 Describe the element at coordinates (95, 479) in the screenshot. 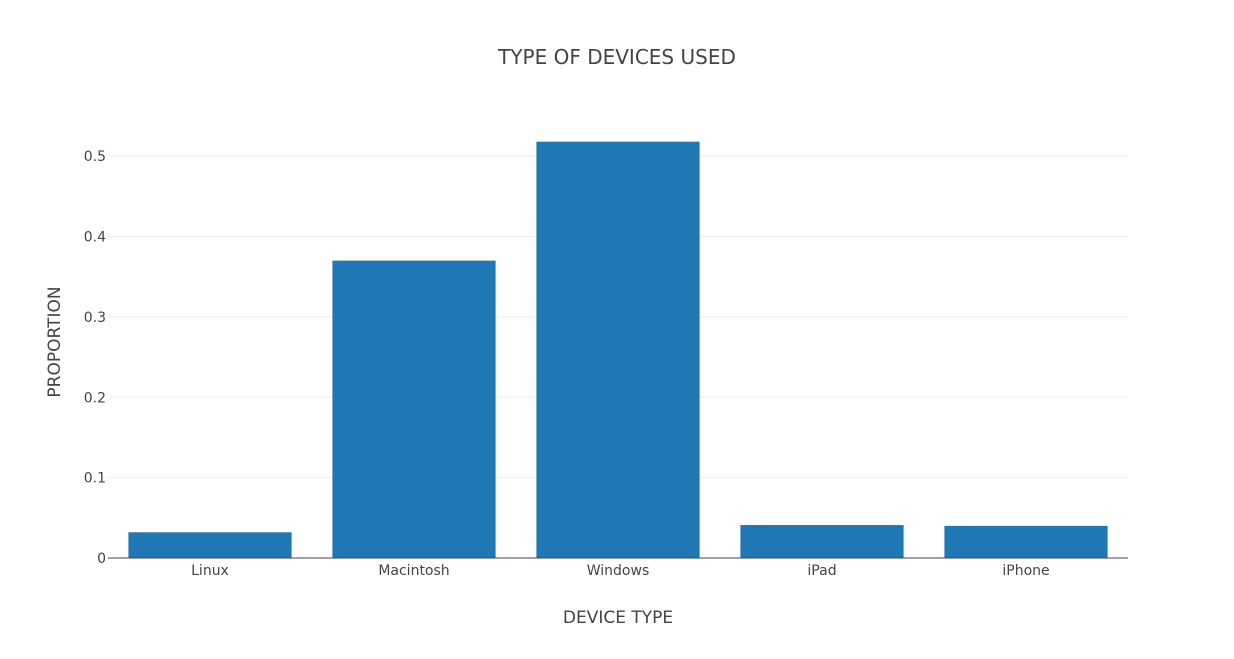

I see `y-tick-label: 0.1` at that location.